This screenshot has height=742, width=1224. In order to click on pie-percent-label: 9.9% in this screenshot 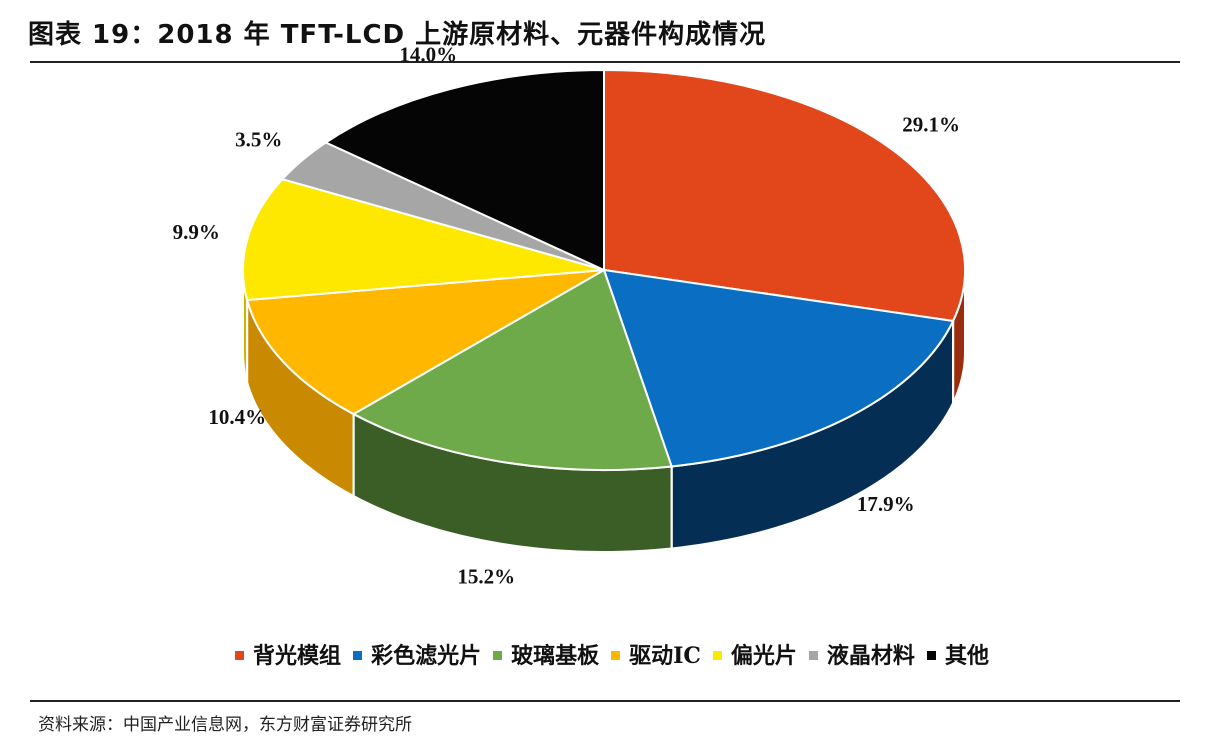, I will do `click(196, 232)`.